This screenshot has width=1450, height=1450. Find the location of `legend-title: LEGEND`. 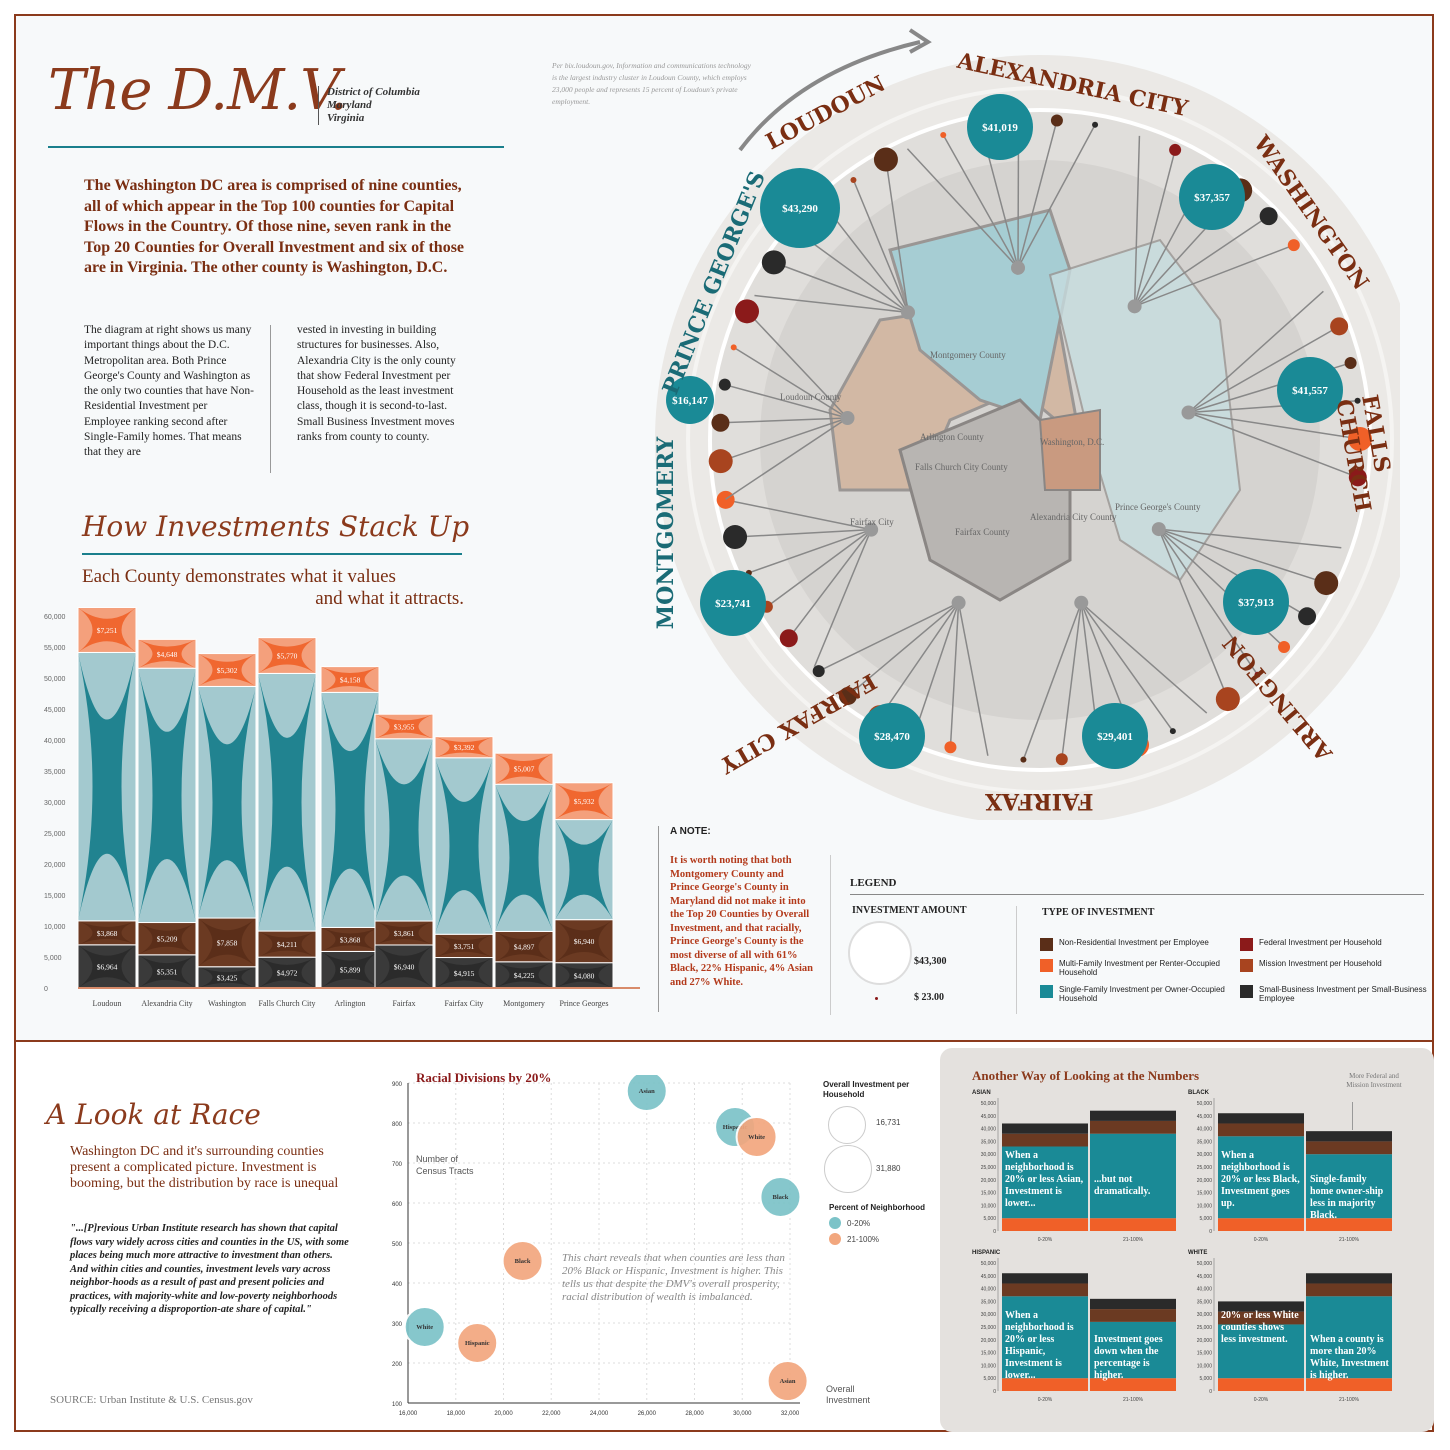

legend-title: LEGEND is located at coordinates (873, 883).